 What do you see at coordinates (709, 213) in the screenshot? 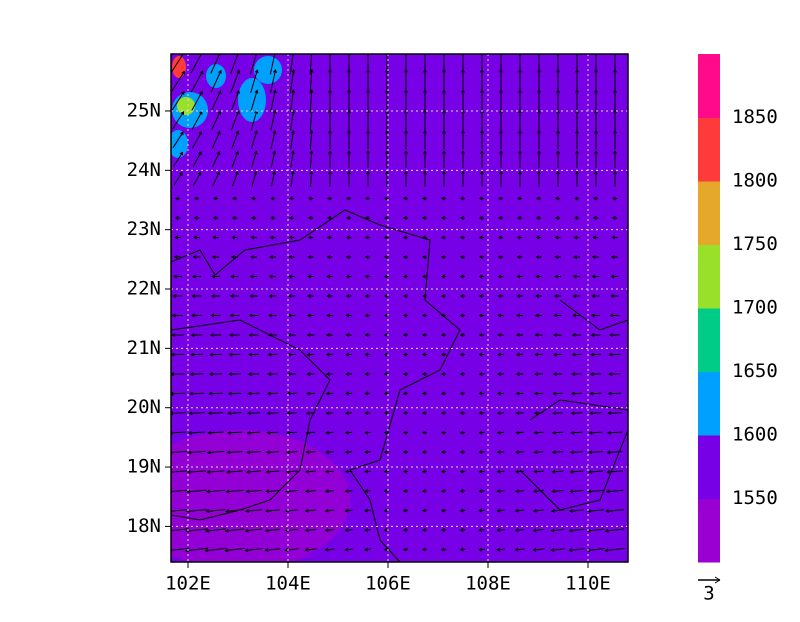
I see `colorbar-segment` at bounding box center [709, 213].